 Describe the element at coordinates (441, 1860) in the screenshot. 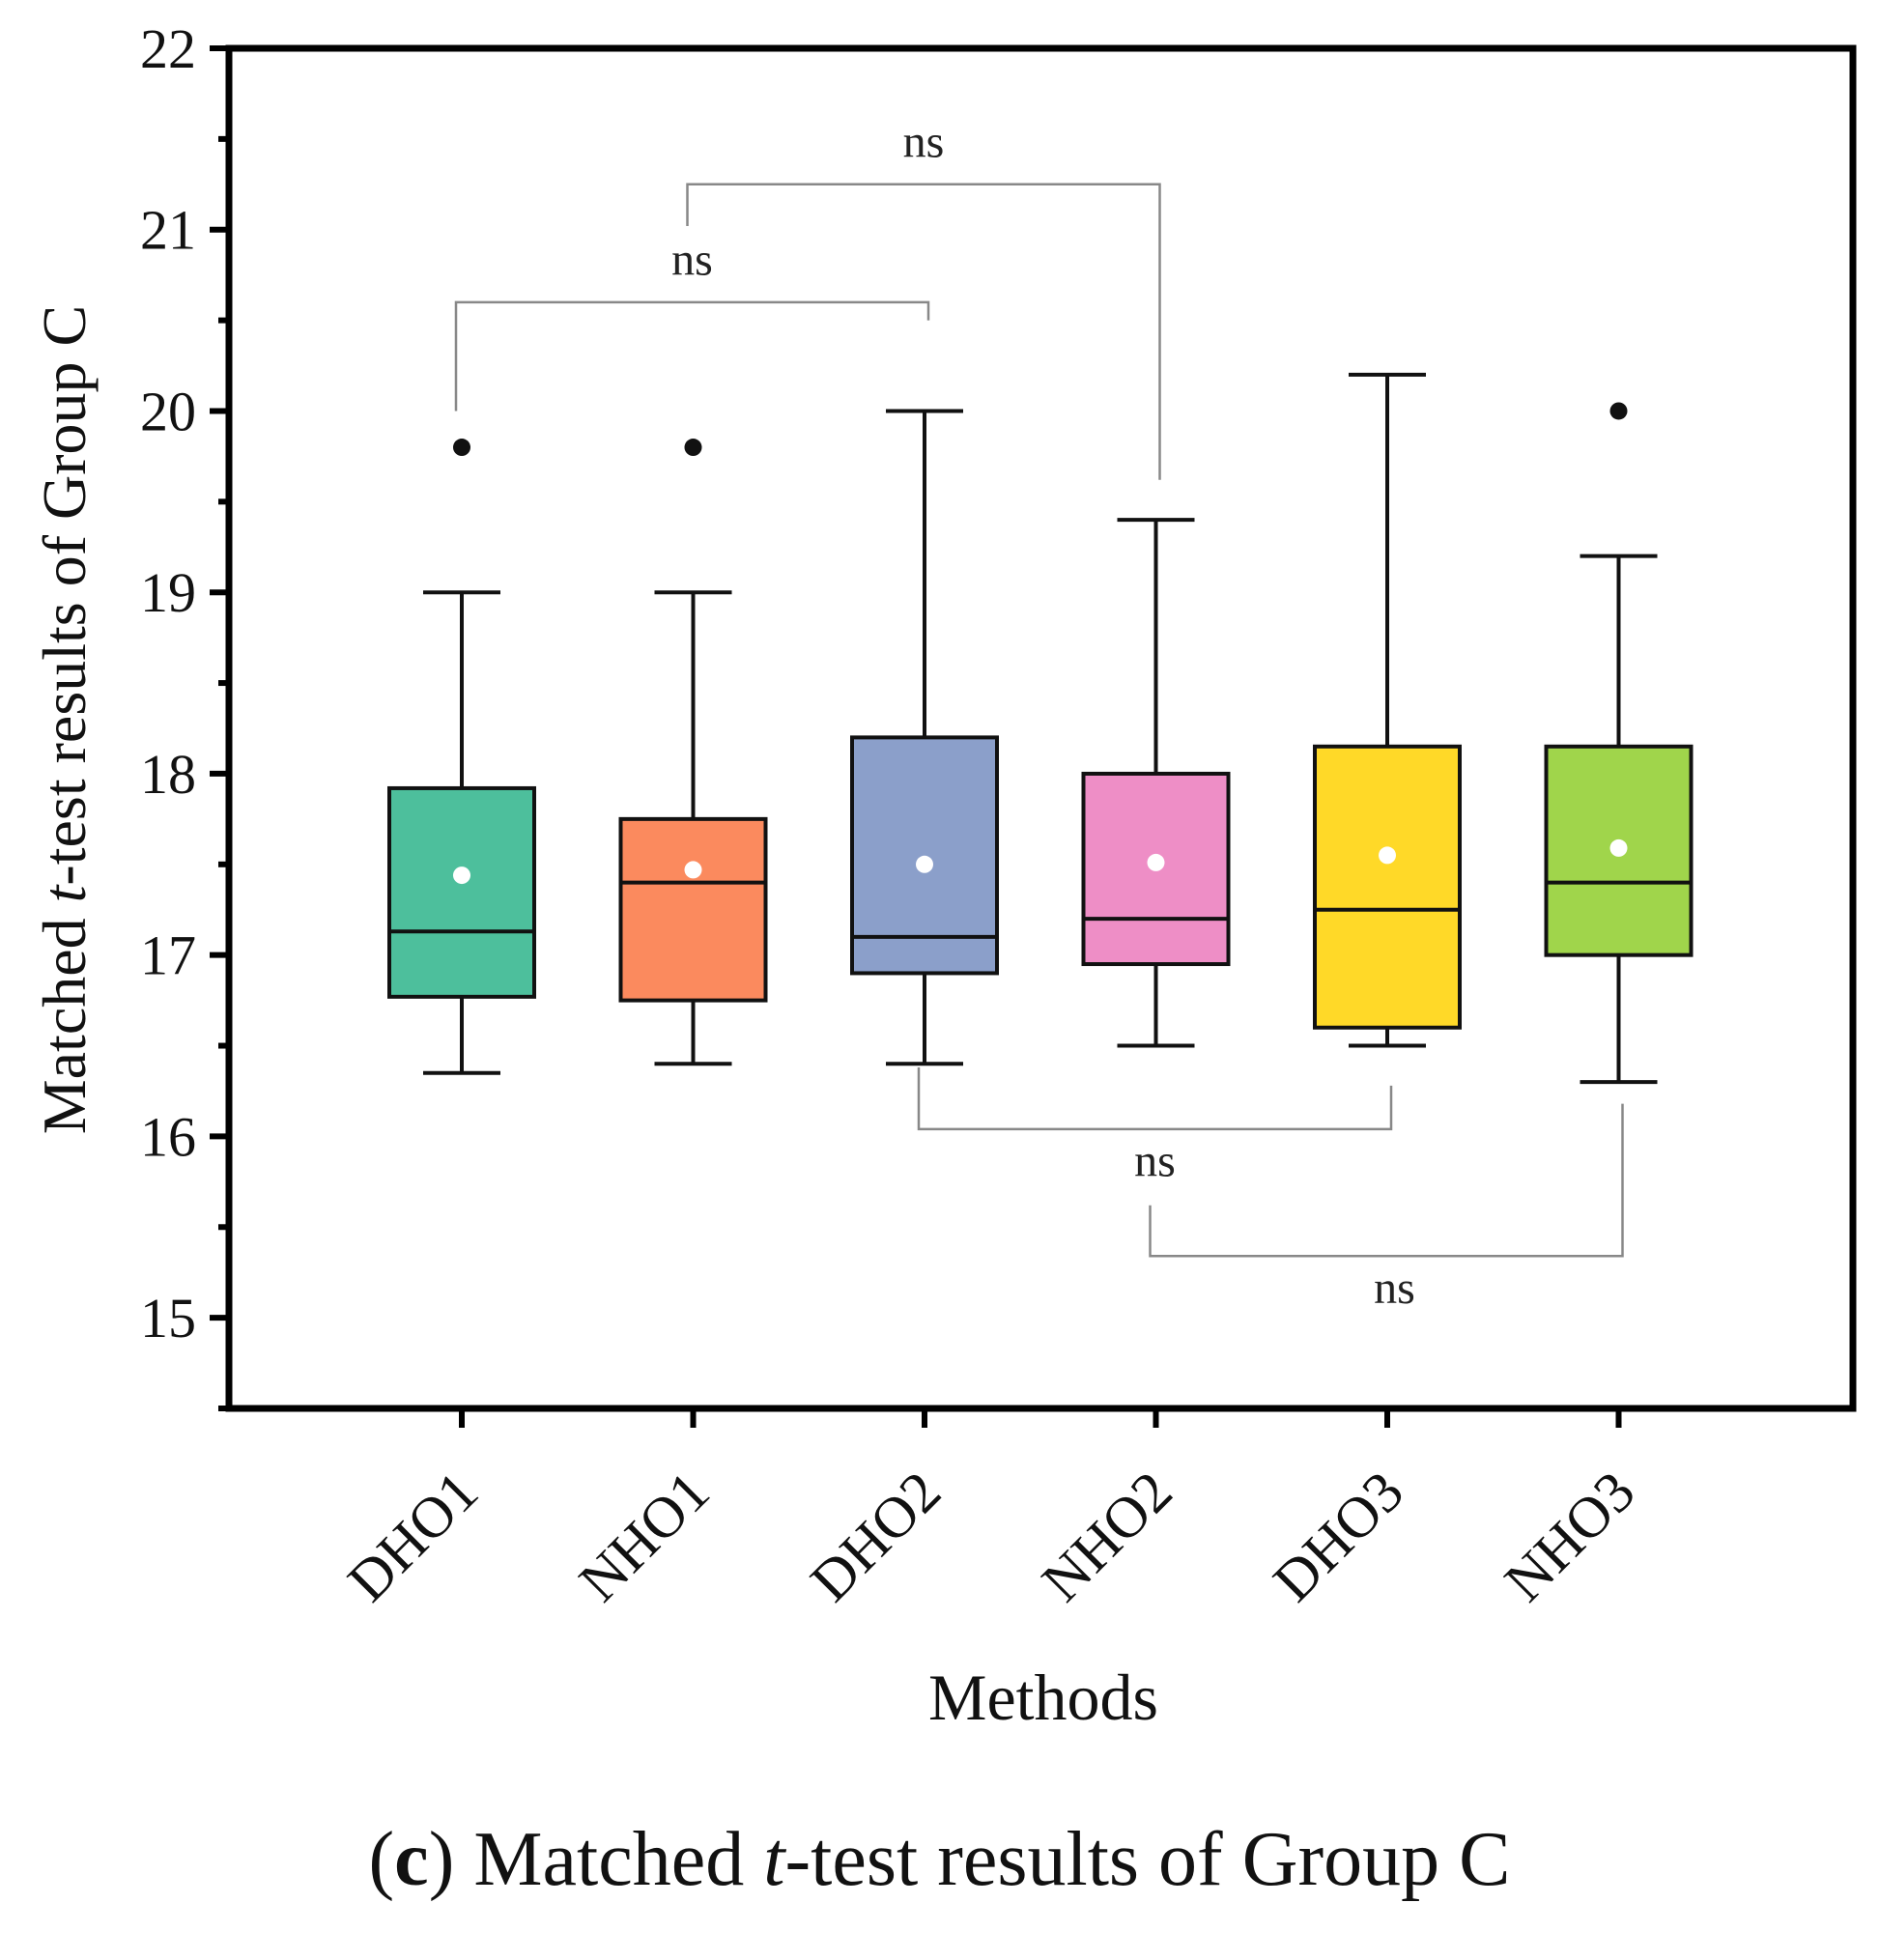

I see `caption-close: )` at that location.